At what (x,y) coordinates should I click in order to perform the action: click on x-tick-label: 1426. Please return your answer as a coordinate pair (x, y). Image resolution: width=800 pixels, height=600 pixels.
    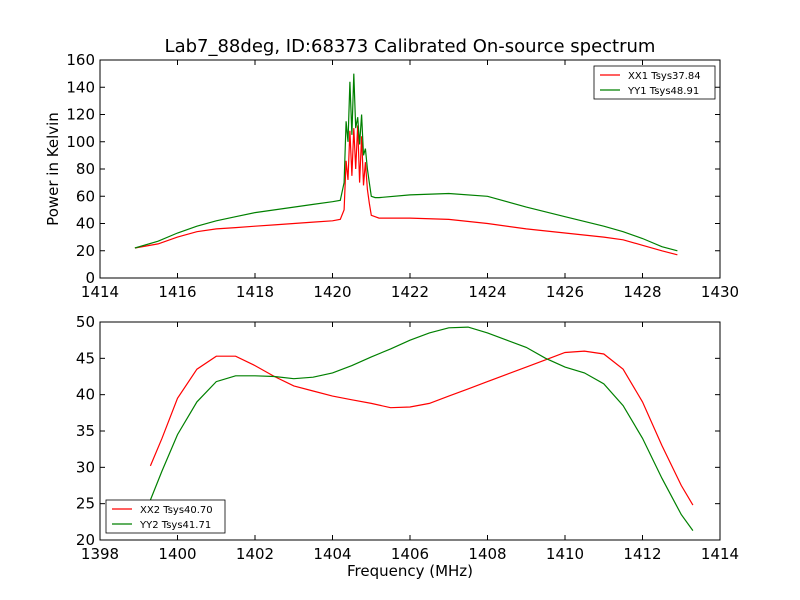
    Looking at the image, I should click on (565, 292).